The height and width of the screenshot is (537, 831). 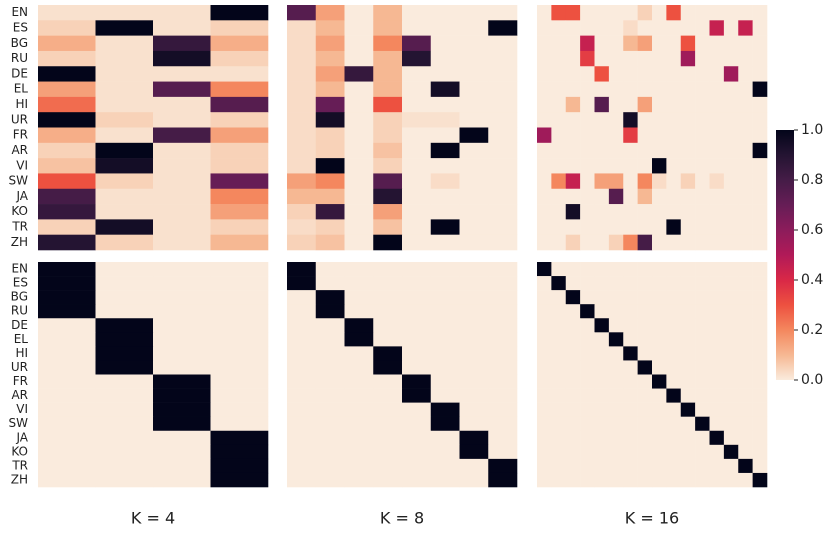 I want to click on row-label: ZH, so click(x=19, y=242).